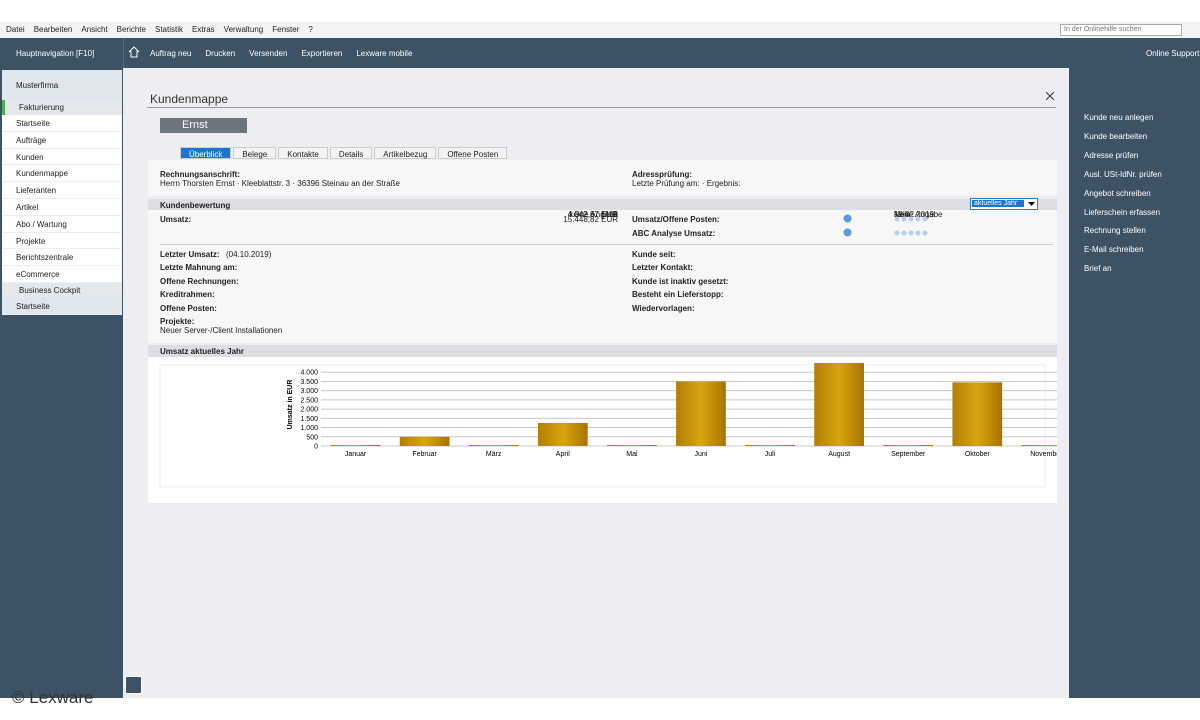 The image size is (1200, 720). What do you see at coordinates (978, 454) in the screenshot?
I see `x-tick-label: Oktober` at bounding box center [978, 454].